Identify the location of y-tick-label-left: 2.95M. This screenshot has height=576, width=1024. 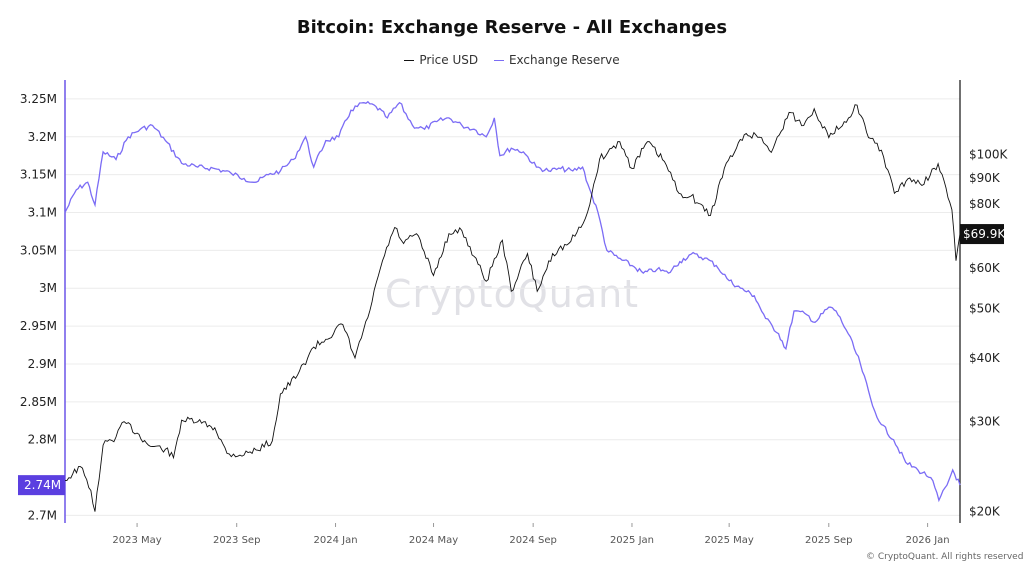
(38, 326).